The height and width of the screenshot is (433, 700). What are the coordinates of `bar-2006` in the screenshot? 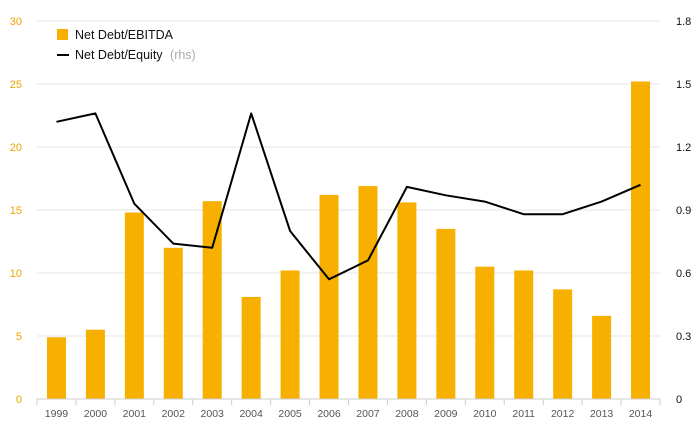 It's located at (329, 296).